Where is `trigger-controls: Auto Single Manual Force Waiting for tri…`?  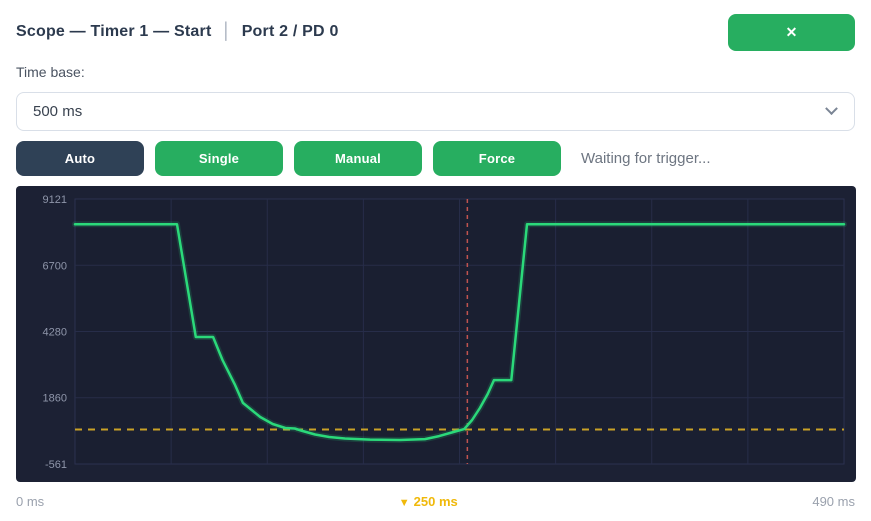 trigger-controls: Auto Single Manual Force Waiting for tri… is located at coordinates (363, 158).